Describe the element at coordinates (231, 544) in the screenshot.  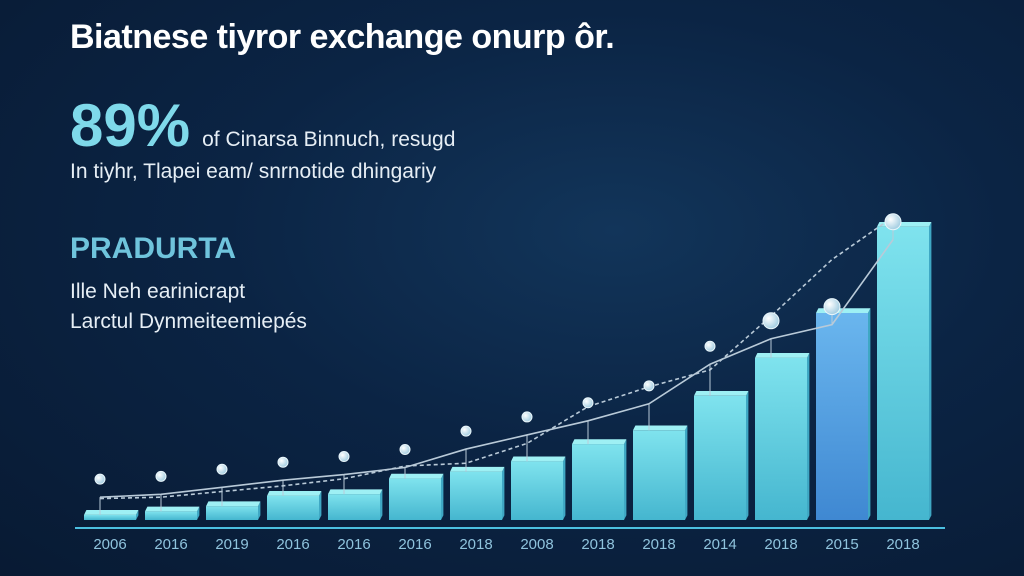
I see `x-tick-2: 2019` at that location.